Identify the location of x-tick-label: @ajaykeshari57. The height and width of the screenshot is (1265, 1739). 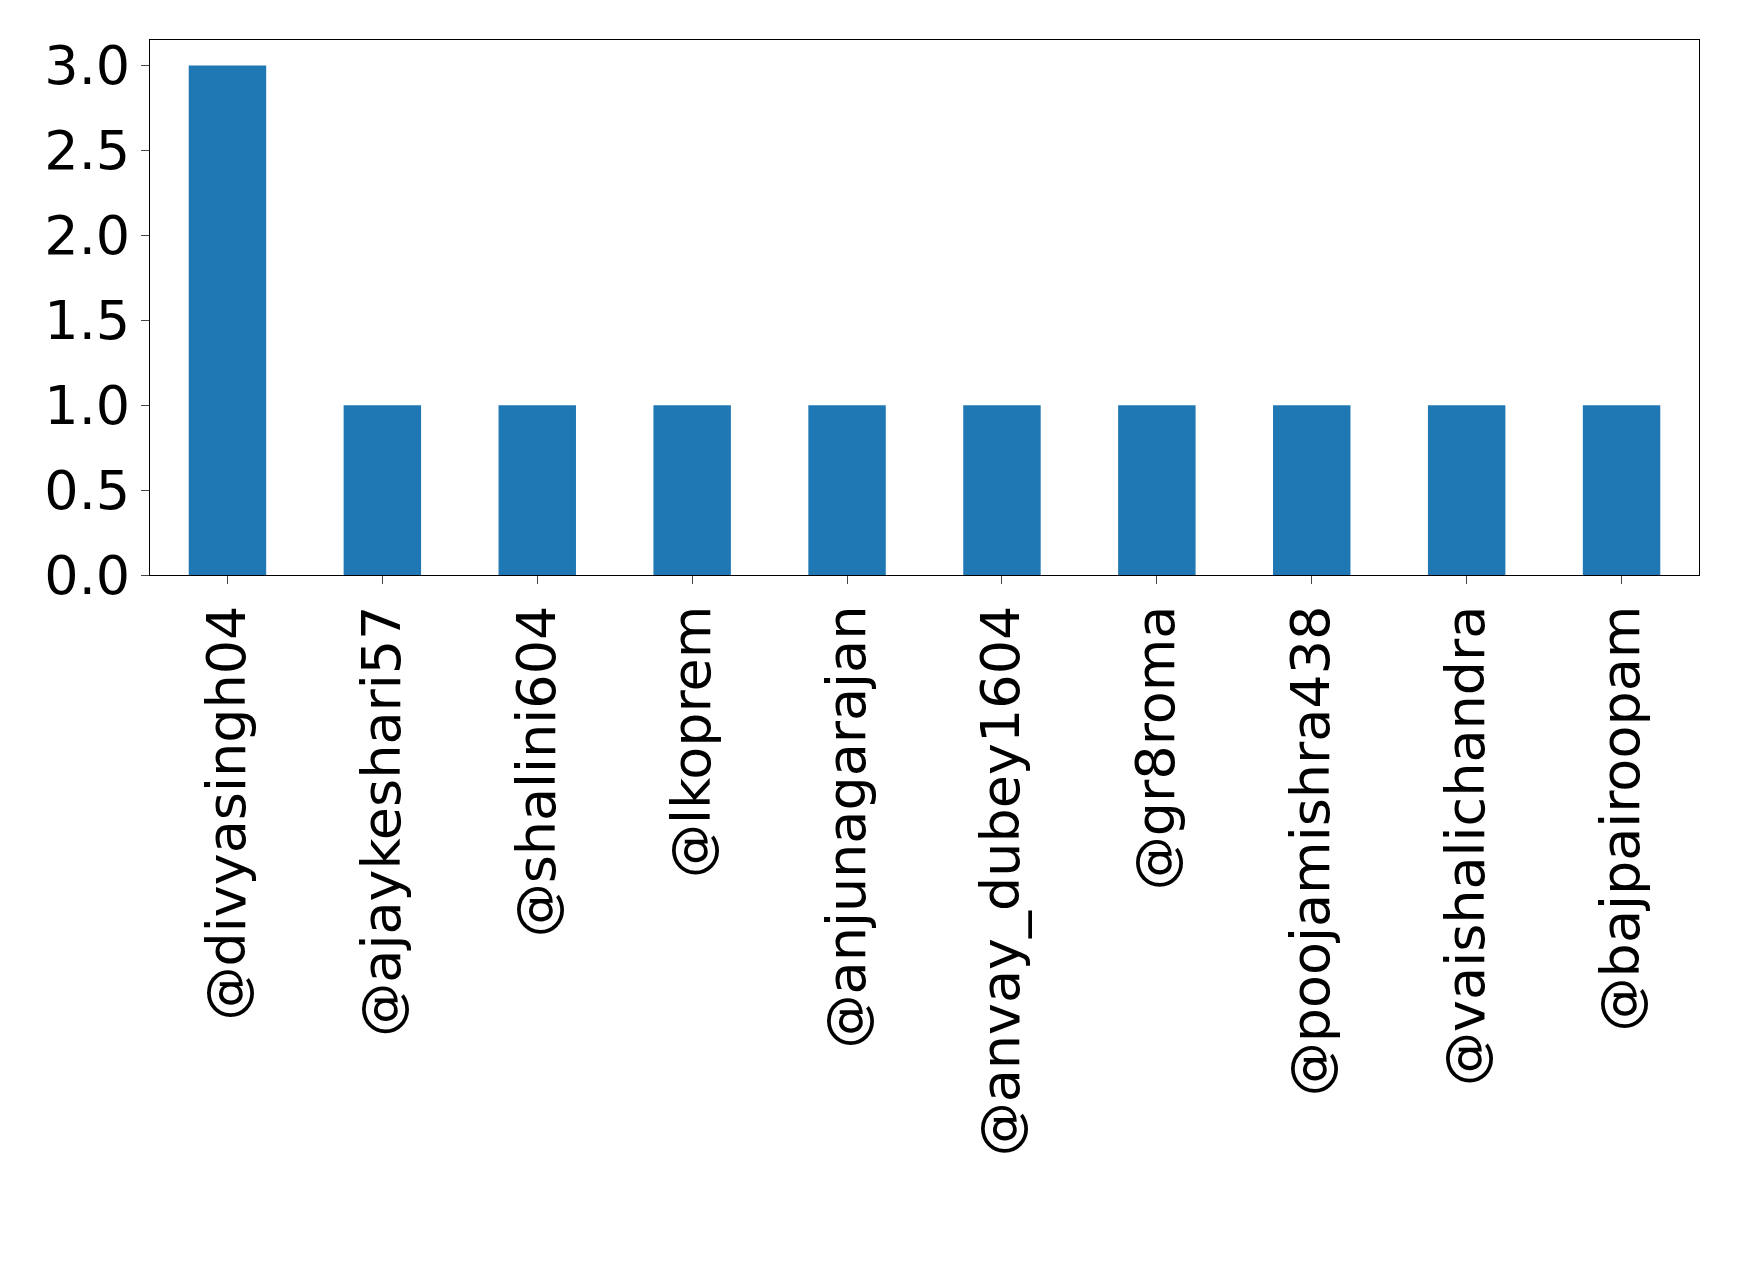
(381, 821).